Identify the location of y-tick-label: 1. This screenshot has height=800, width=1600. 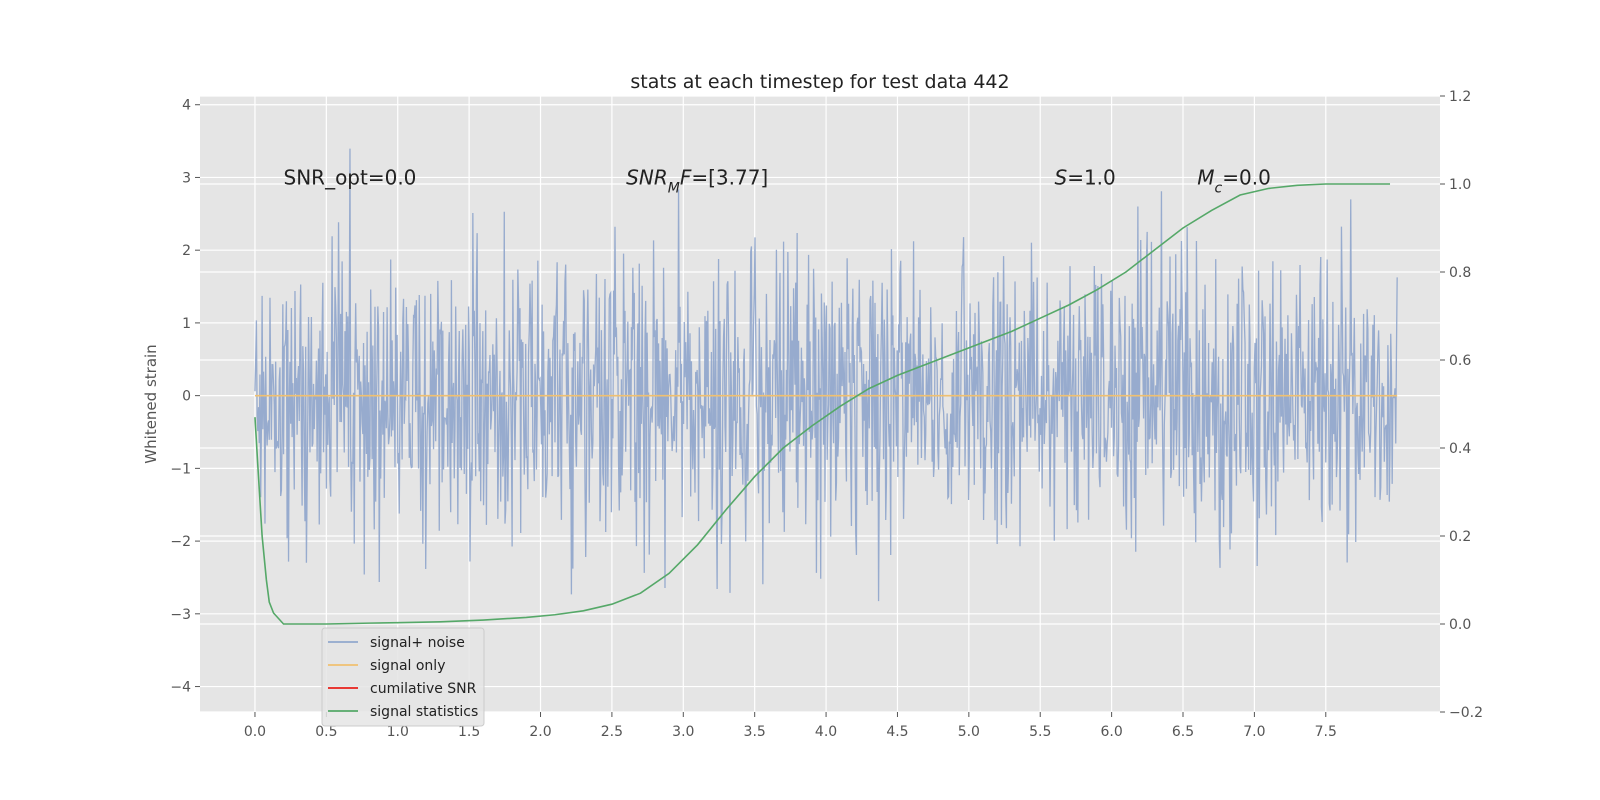
(186, 324).